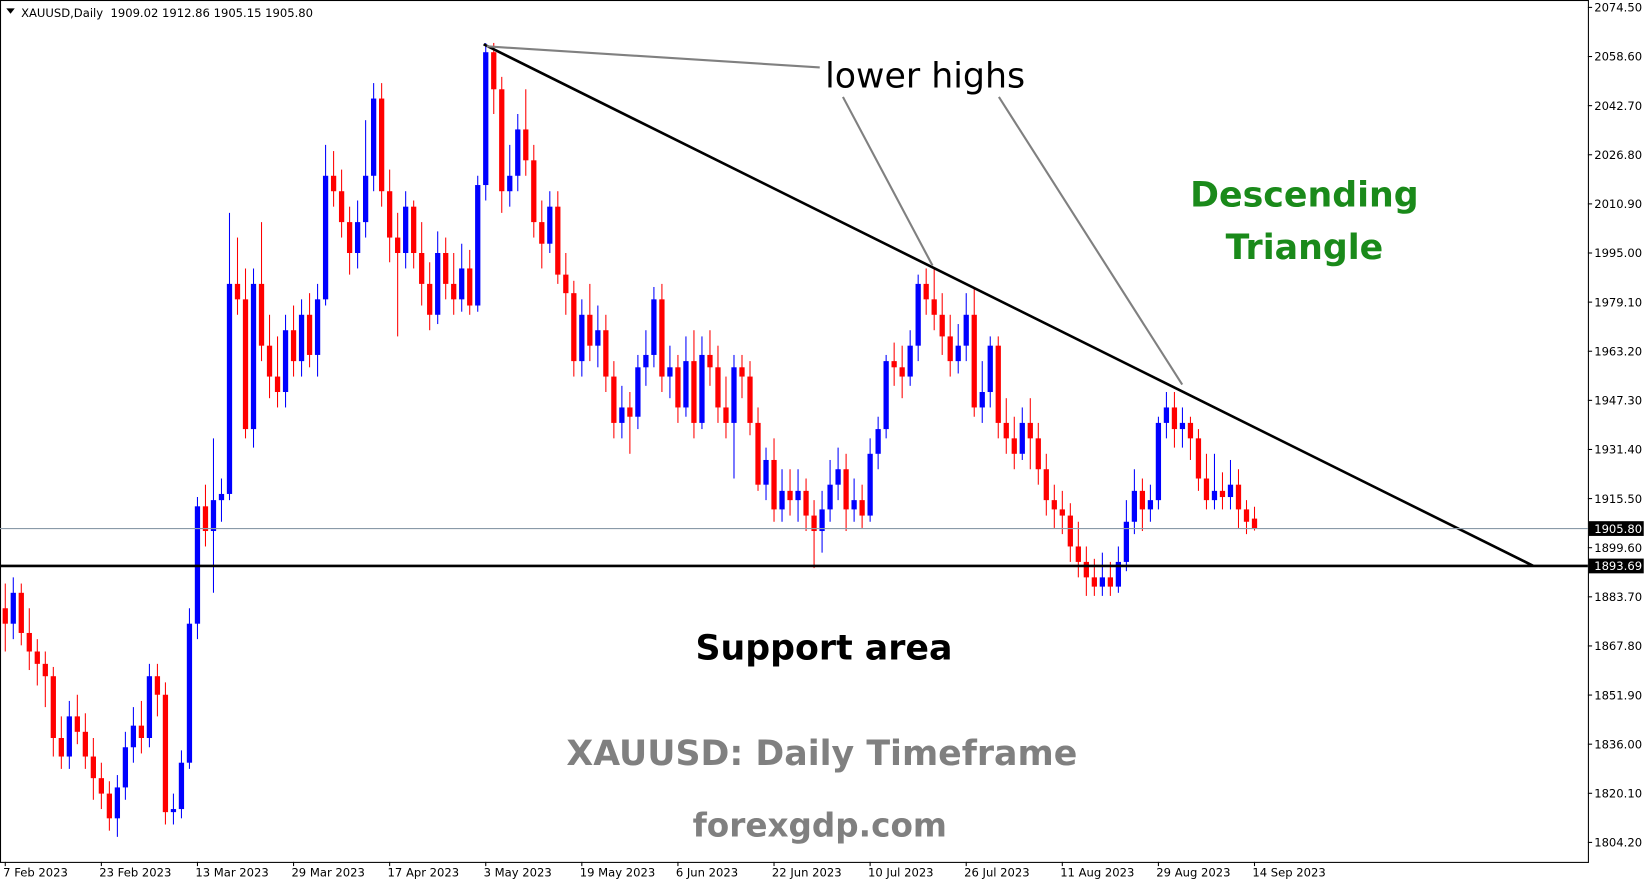  Describe the element at coordinates (424, 873) in the screenshot. I see `x-tick-label: 17 Apr 2023` at that location.